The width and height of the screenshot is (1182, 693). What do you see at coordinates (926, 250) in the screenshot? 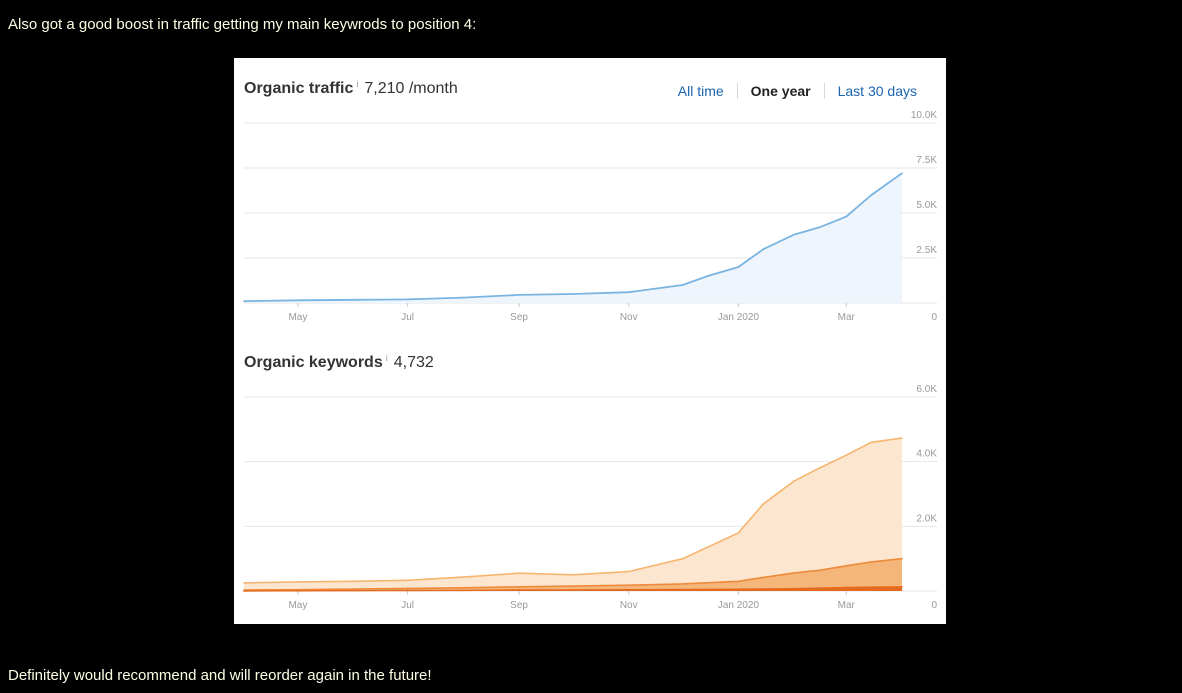
I see `traffic-y-tick-label: 2.5K` at bounding box center [926, 250].